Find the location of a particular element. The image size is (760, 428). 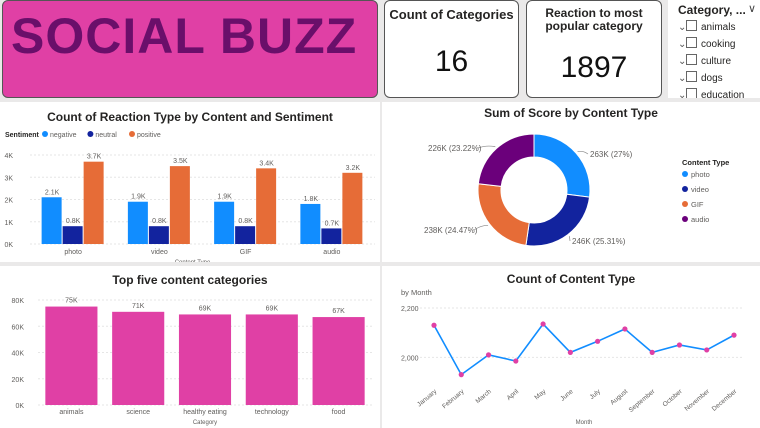

x-tick-label: January is located at coordinates (427, 398).